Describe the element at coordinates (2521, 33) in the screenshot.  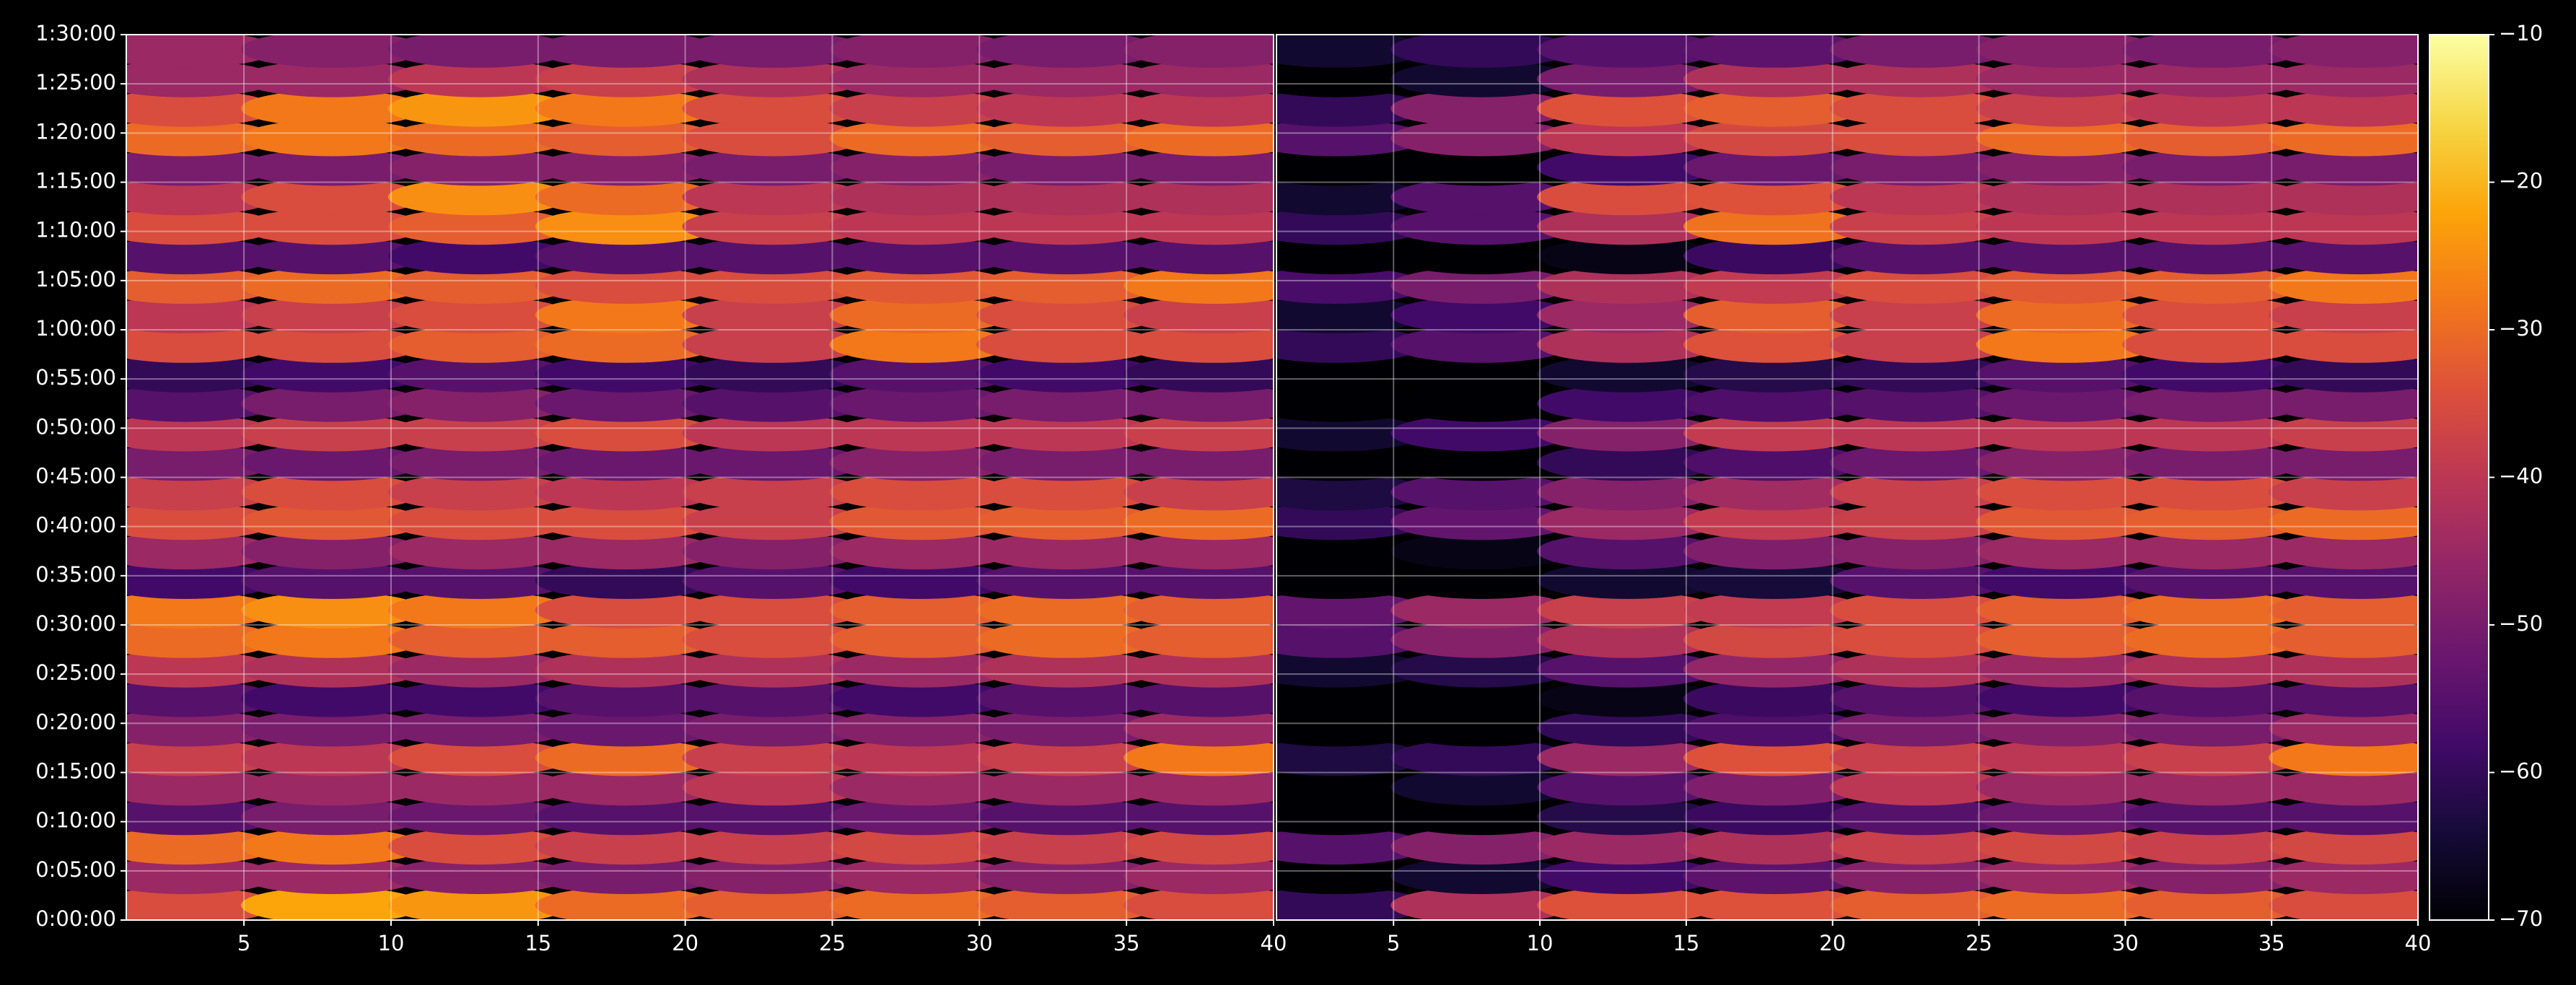
I see `colorbar-tick-label: −10` at that location.